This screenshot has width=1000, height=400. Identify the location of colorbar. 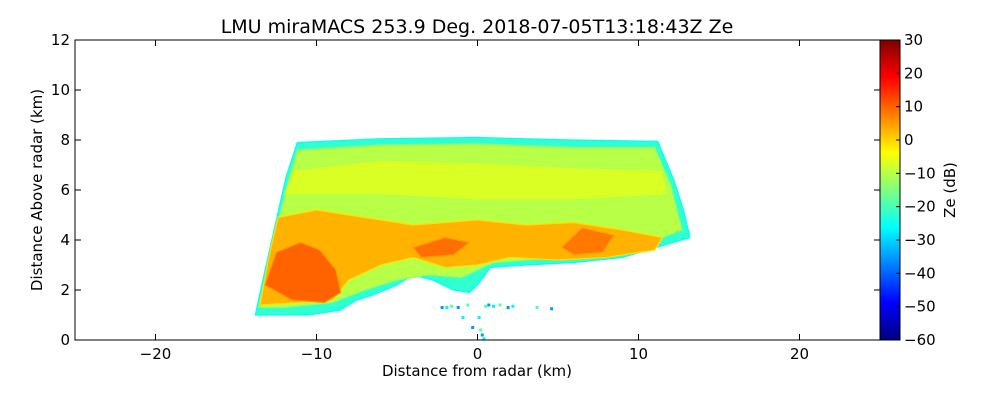
(890, 190).